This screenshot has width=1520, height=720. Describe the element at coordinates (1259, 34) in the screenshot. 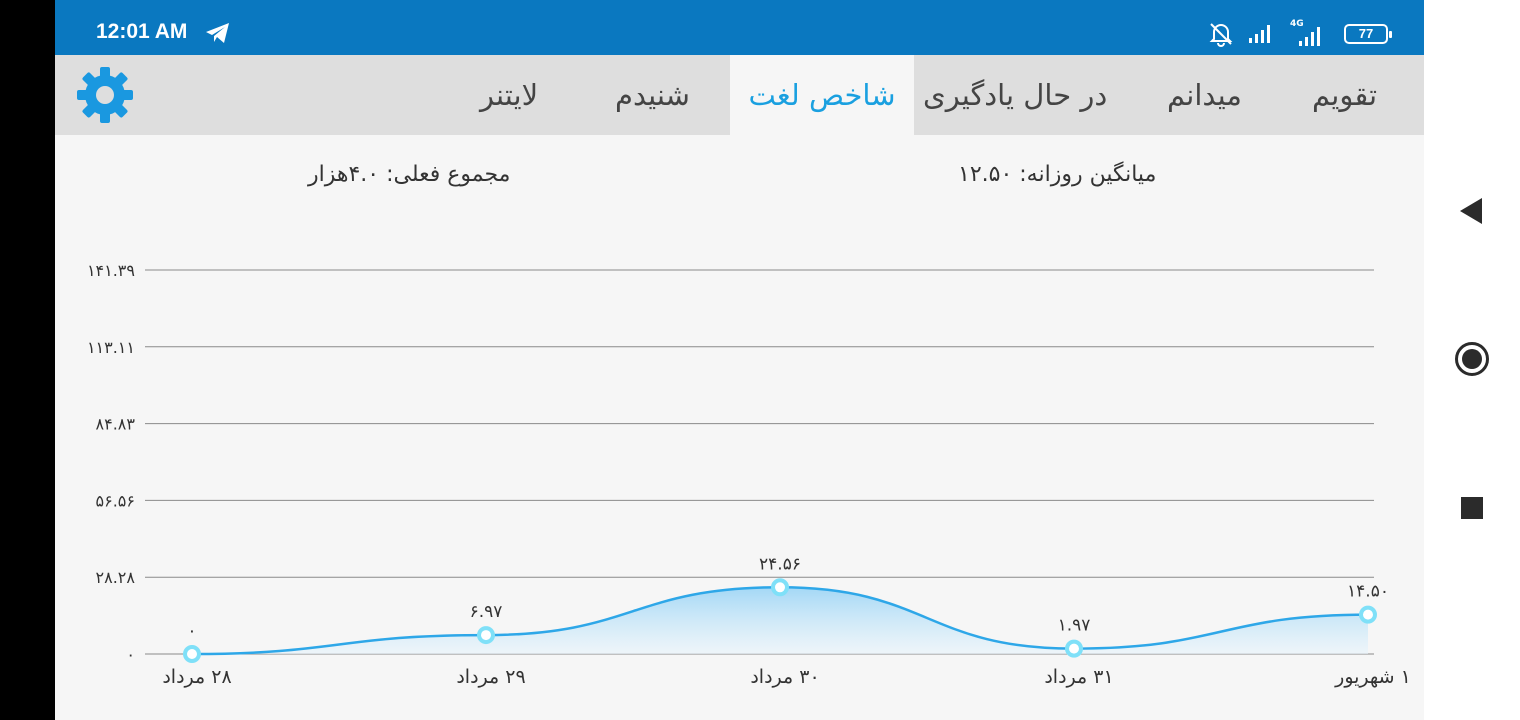

I see `signal-icon` at that location.